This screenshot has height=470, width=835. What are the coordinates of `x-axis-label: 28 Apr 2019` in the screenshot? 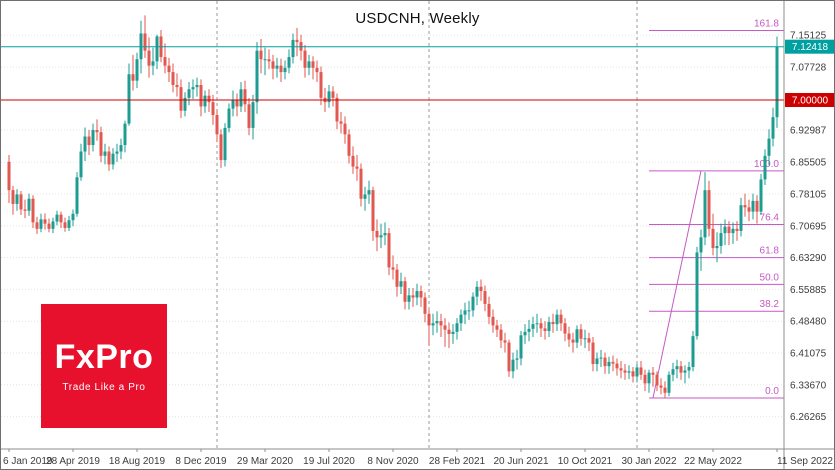 It's located at (73, 461).